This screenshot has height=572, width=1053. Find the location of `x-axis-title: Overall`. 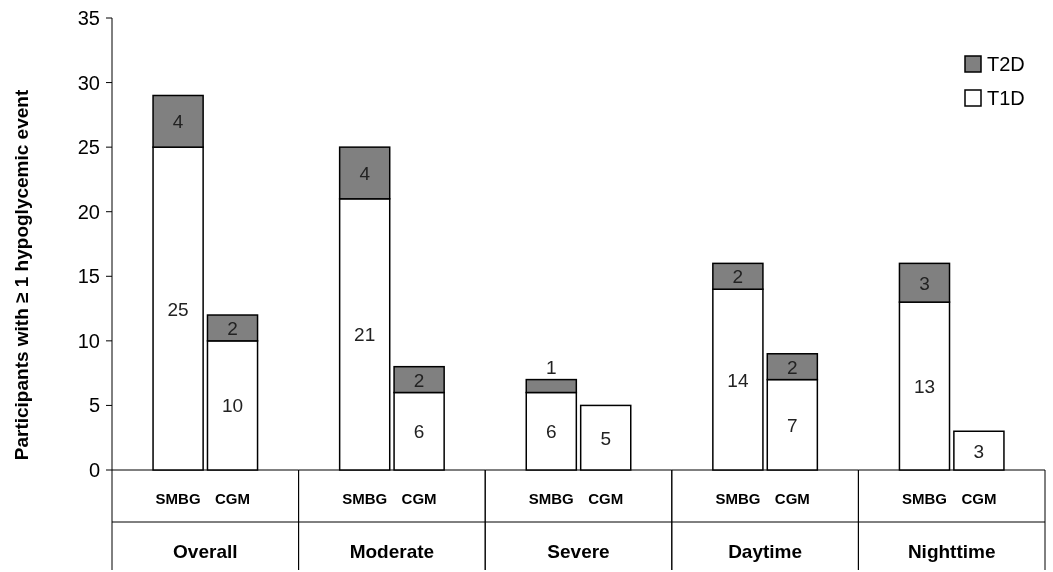

x-axis-title: Overall is located at coordinates (205, 551).